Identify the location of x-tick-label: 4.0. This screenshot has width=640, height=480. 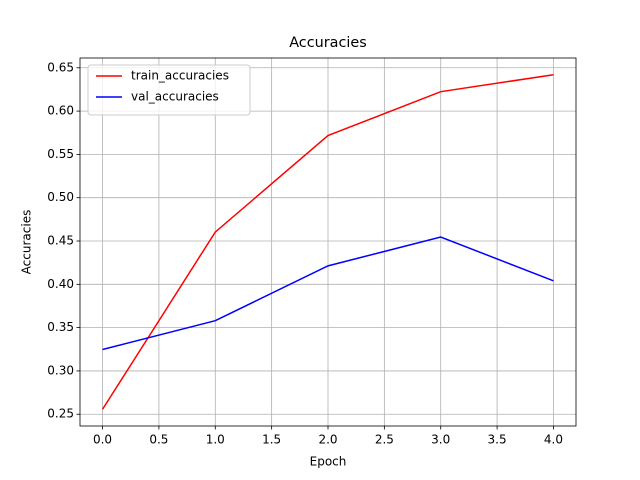
(553, 440).